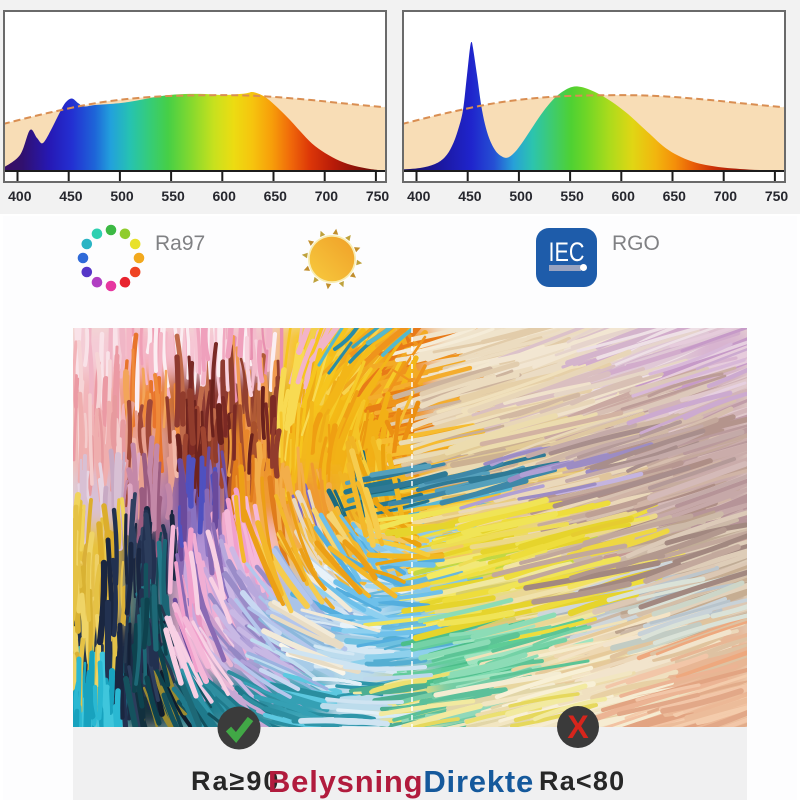 The width and height of the screenshot is (800, 800). I want to click on svg-text: X, so click(578, 727).